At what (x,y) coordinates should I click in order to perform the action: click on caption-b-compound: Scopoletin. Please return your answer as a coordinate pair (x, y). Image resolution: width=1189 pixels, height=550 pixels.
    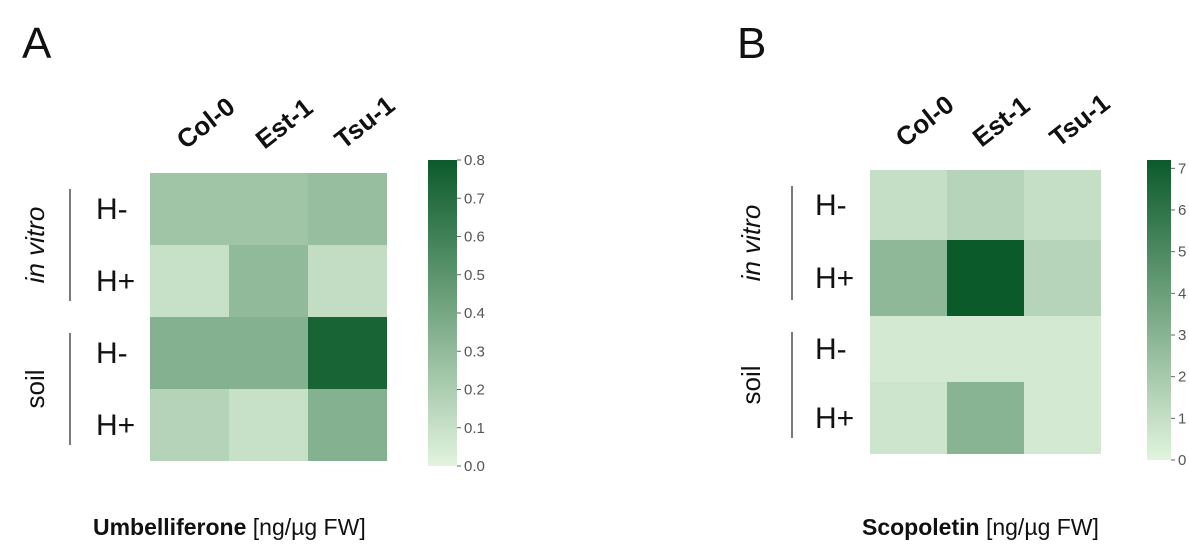
    Looking at the image, I should click on (921, 527).